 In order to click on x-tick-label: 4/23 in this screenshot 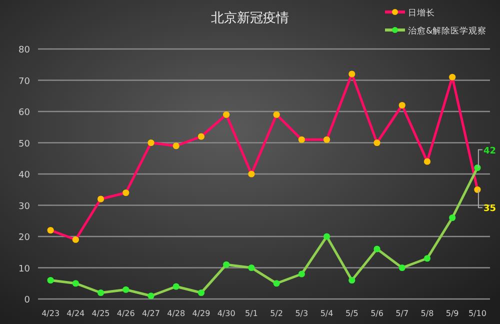, I will do `click(51, 313)`.